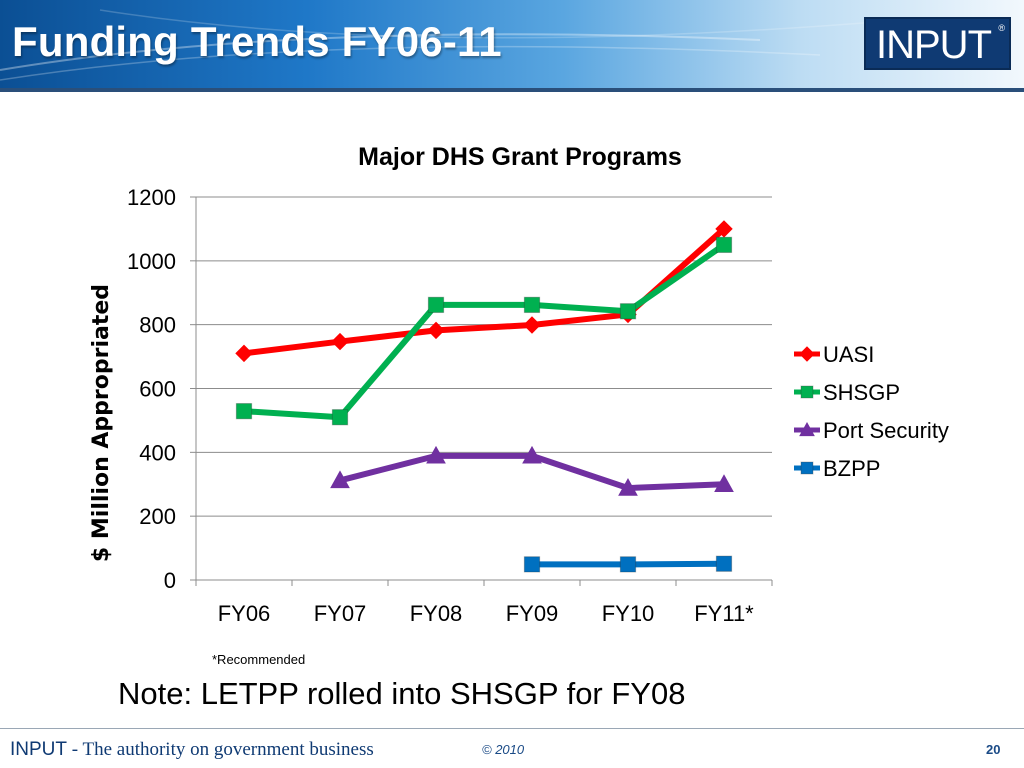 This screenshot has height=768, width=1024. What do you see at coordinates (993, 749) in the screenshot?
I see `page-number: 20` at bounding box center [993, 749].